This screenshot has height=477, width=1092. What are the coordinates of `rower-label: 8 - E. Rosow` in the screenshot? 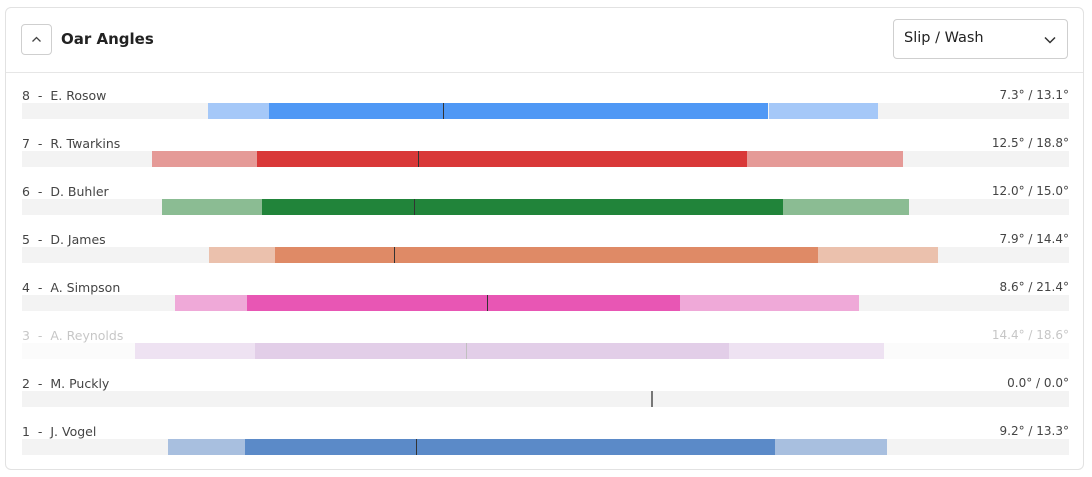 It's located at (64, 95).